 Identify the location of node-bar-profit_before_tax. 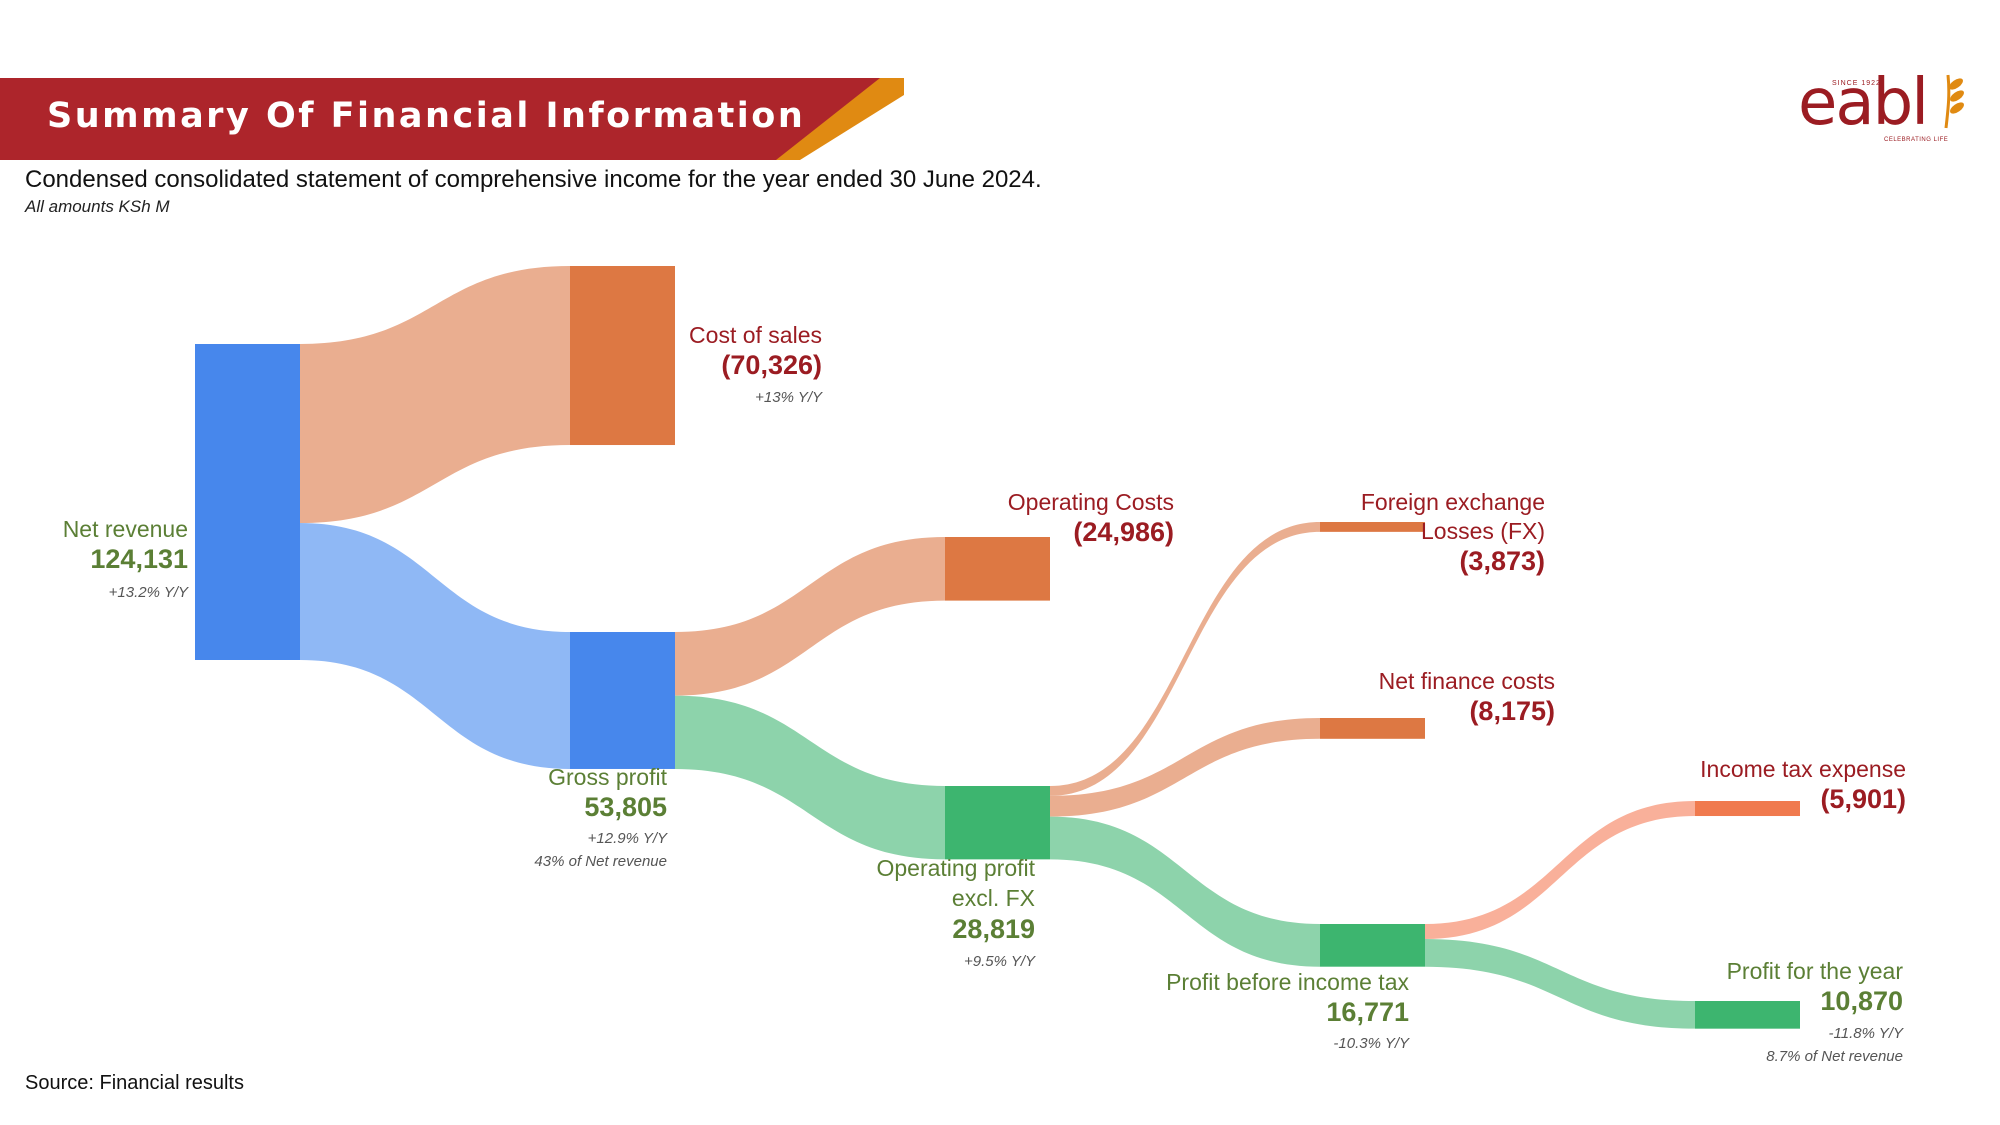
(1372, 945).